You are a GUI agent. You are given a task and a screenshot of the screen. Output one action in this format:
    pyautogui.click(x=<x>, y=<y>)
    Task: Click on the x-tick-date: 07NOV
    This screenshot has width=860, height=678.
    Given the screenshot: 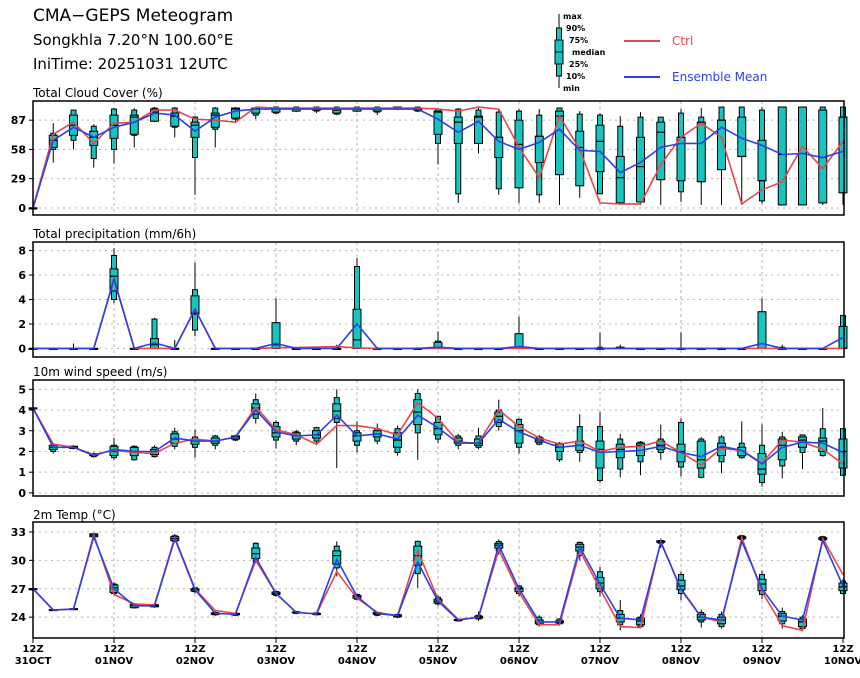 What is the action you would take?
    pyautogui.click(x=600, y=661)
    